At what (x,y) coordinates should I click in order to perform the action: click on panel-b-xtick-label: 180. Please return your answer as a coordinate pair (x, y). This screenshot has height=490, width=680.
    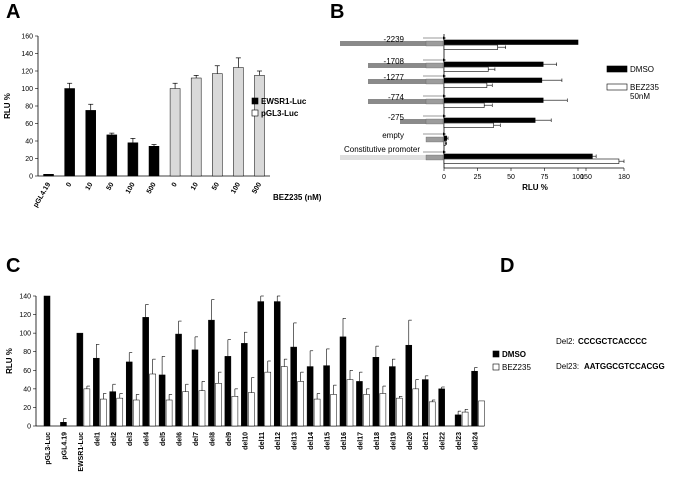
    Looking at the image, I should click on (624, 177).